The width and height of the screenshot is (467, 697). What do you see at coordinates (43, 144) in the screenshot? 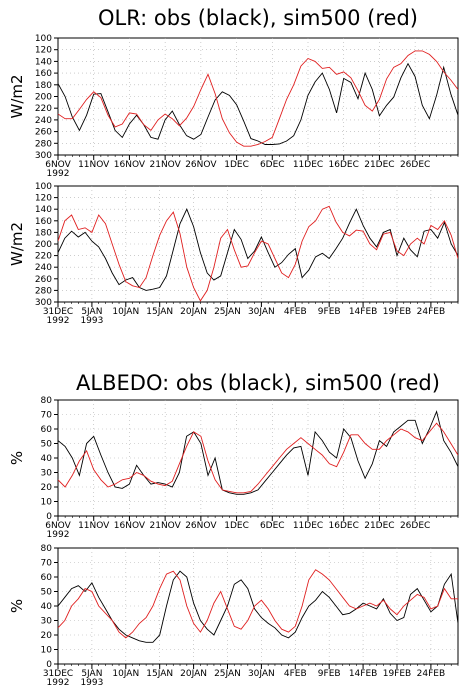
I see `y-tick-label: 280` at bounding box center [43, 144].